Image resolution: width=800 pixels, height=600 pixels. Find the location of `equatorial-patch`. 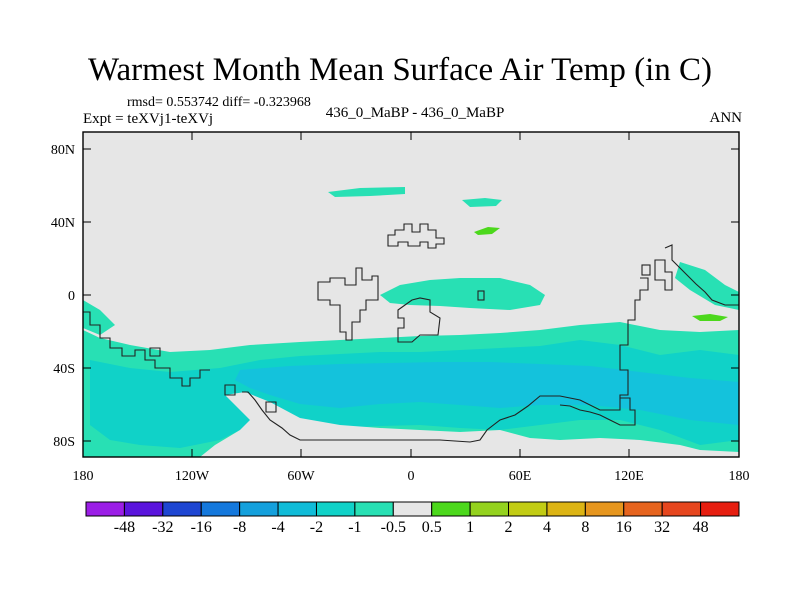

equatorial-patch is located at coordinates (462, 294).